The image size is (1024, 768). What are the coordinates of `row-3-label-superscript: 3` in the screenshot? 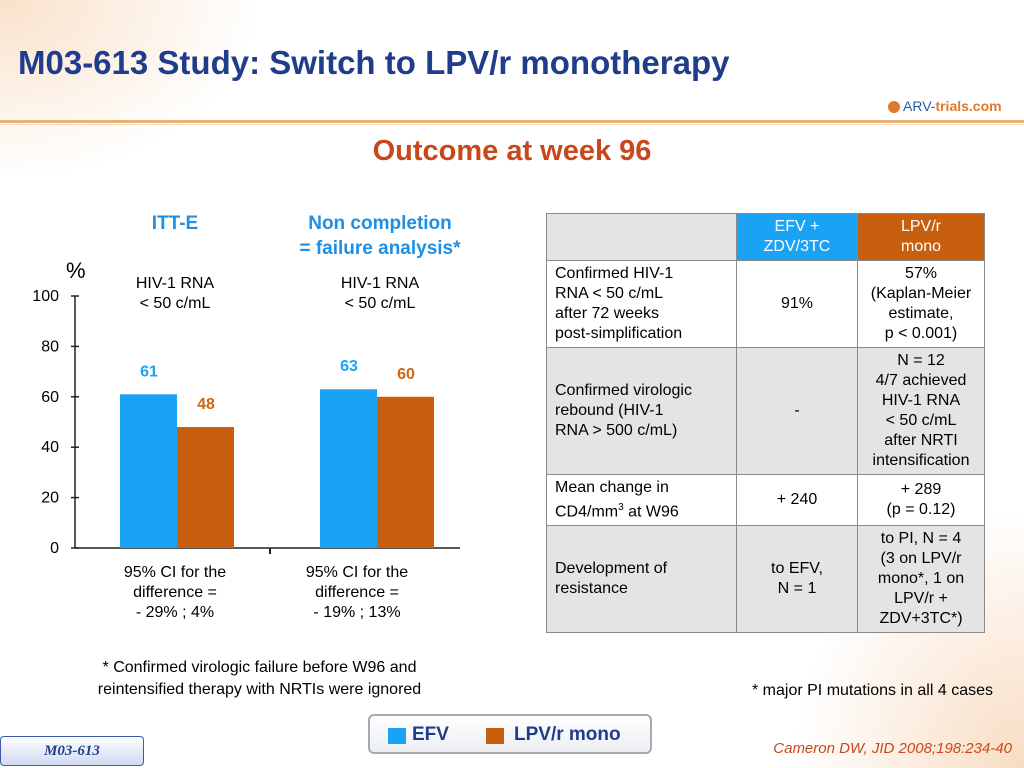 It's located at (621, 507).